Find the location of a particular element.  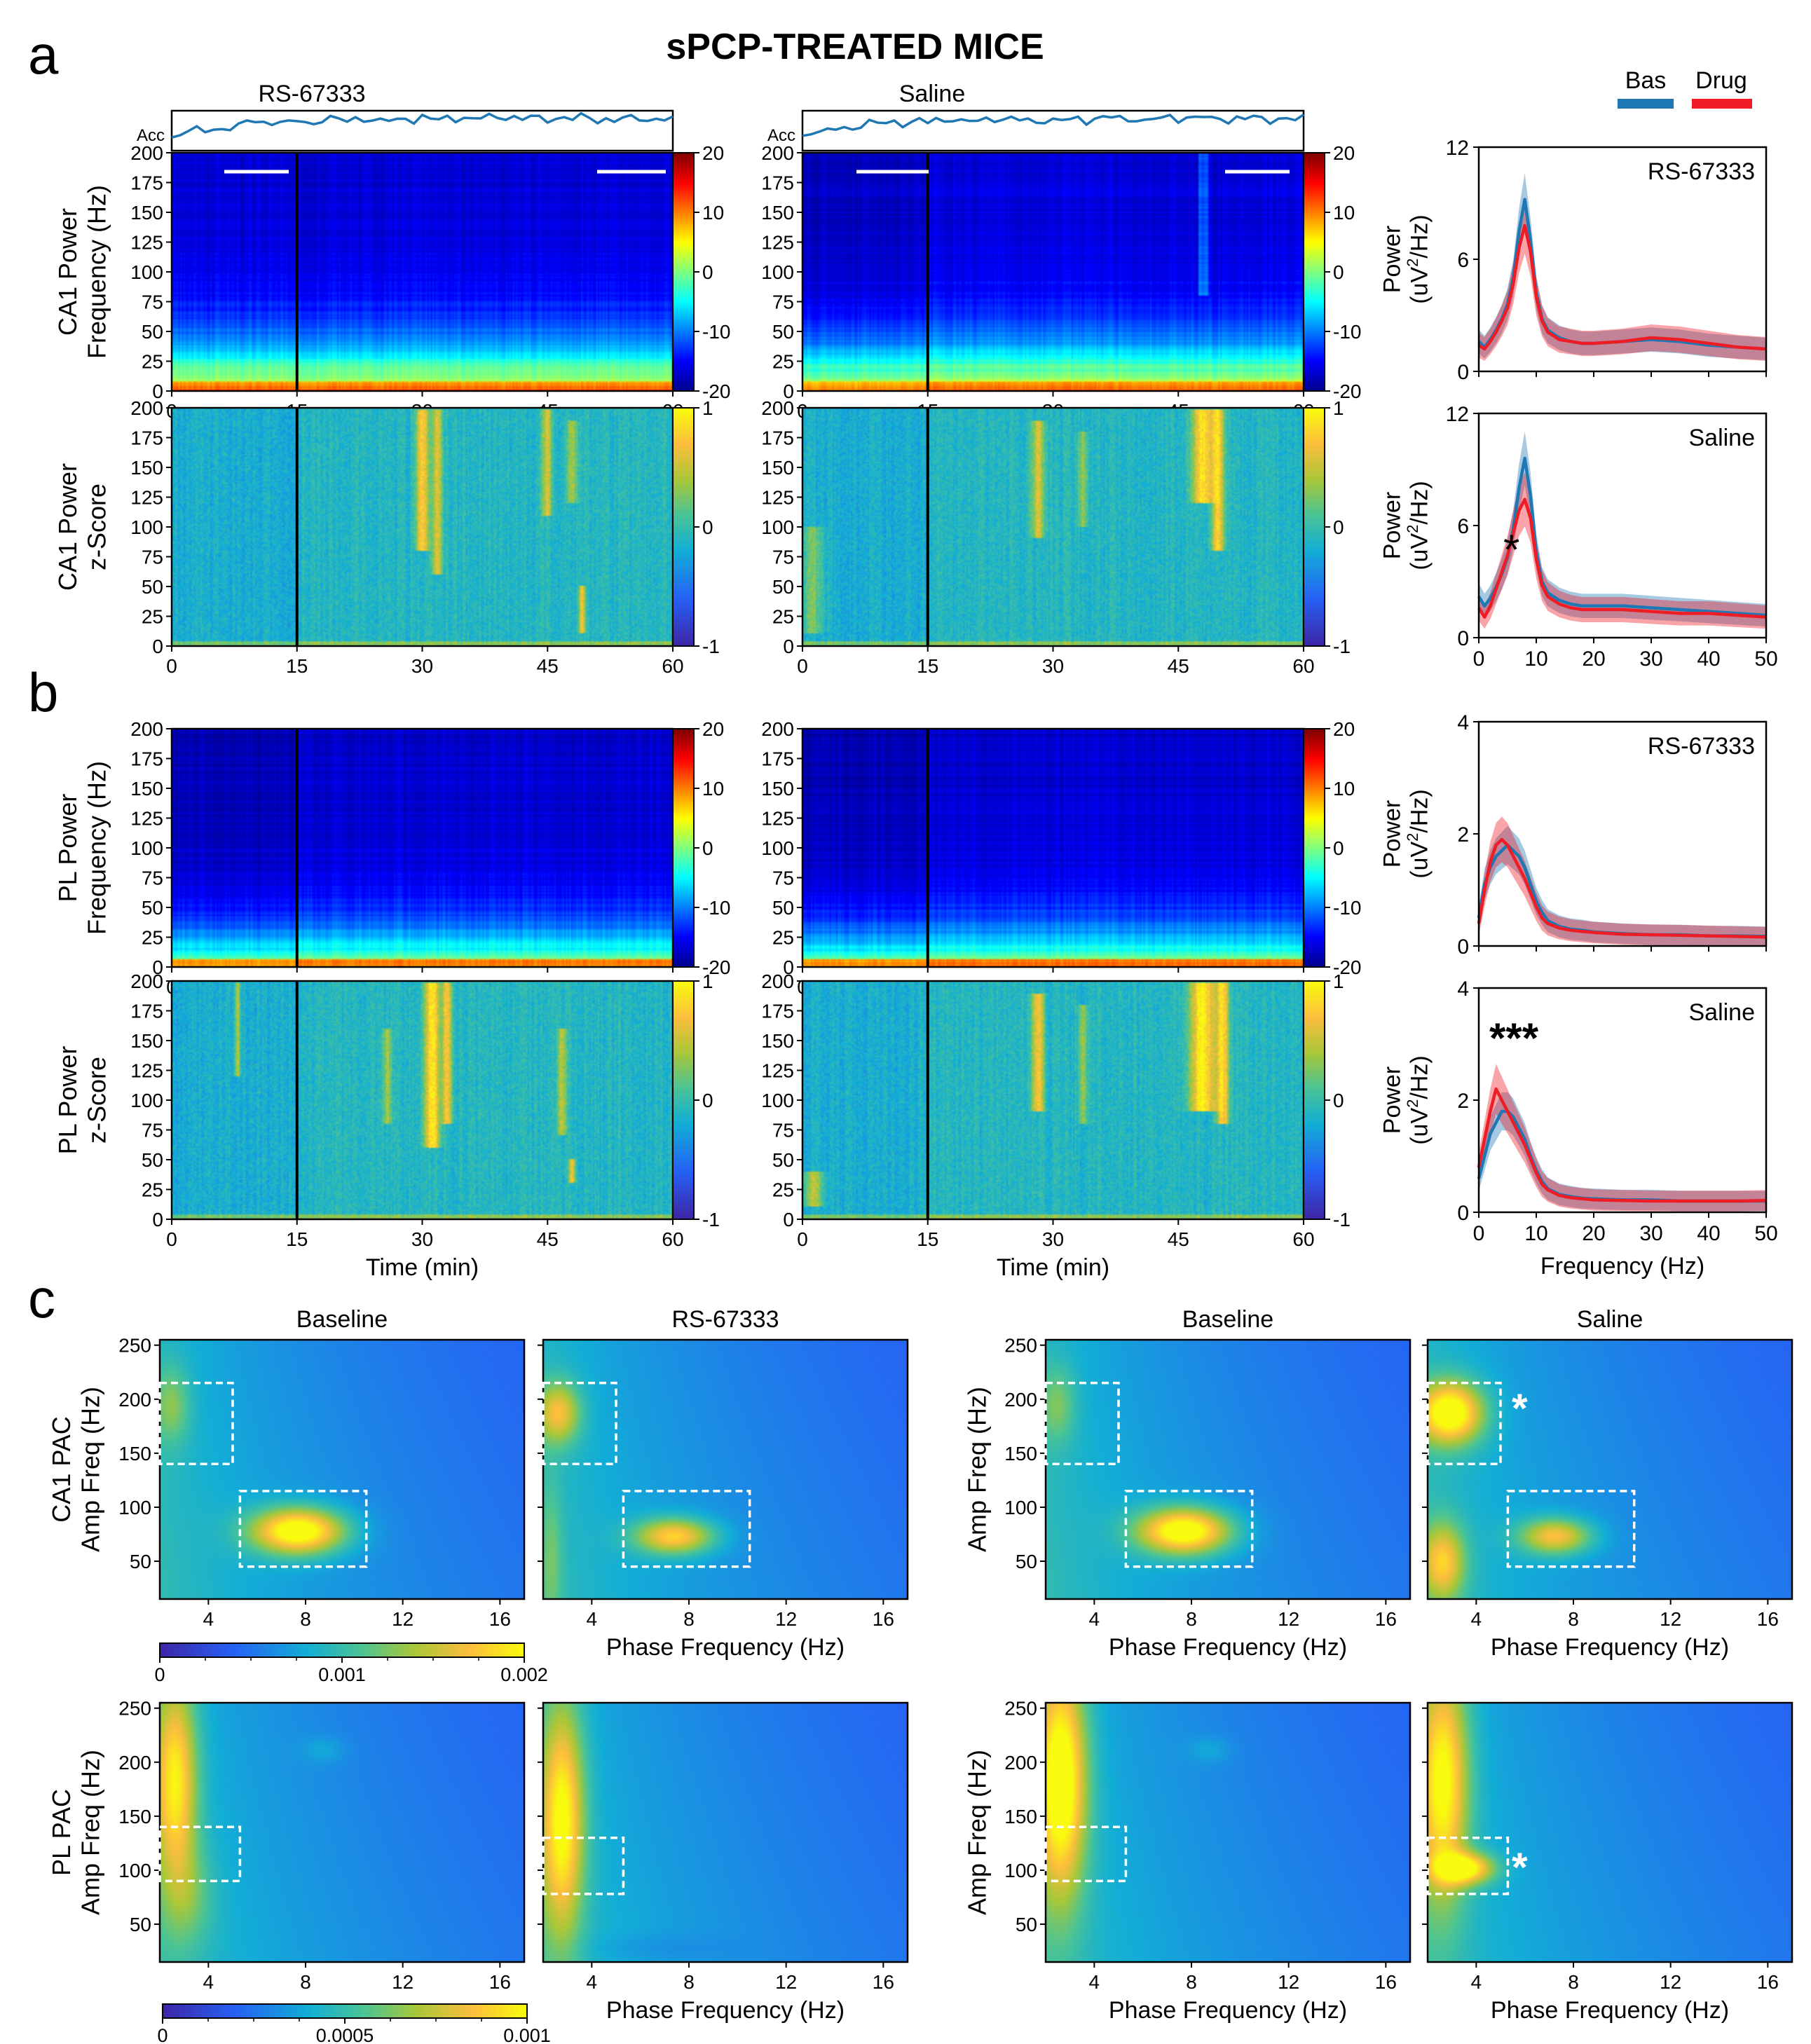

y-tick-label: 12 is located at coordinates (1457, 414).